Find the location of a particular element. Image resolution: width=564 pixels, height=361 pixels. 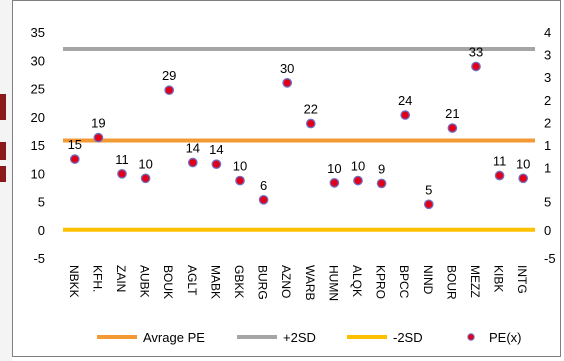

x-category-label: INTG is located at coordinates (522, 279).